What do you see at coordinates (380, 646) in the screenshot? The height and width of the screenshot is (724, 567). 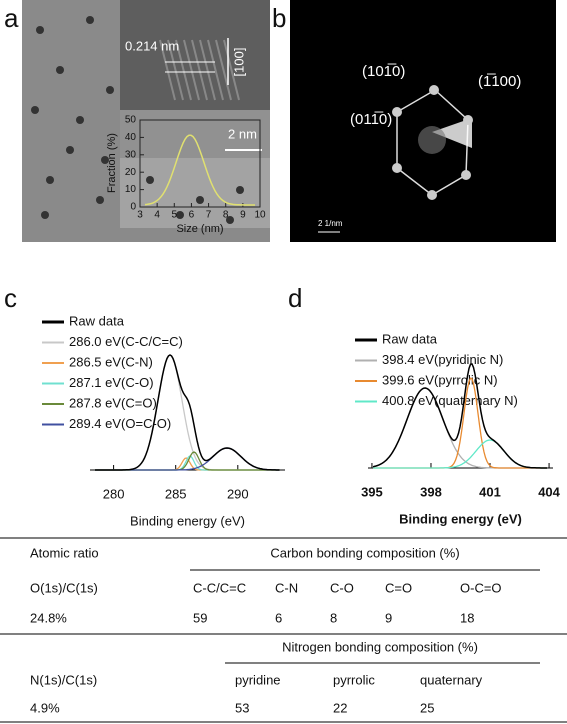 I see `table-header: Nitrogen bonding composition (%)` at bounding box center [380, 646].